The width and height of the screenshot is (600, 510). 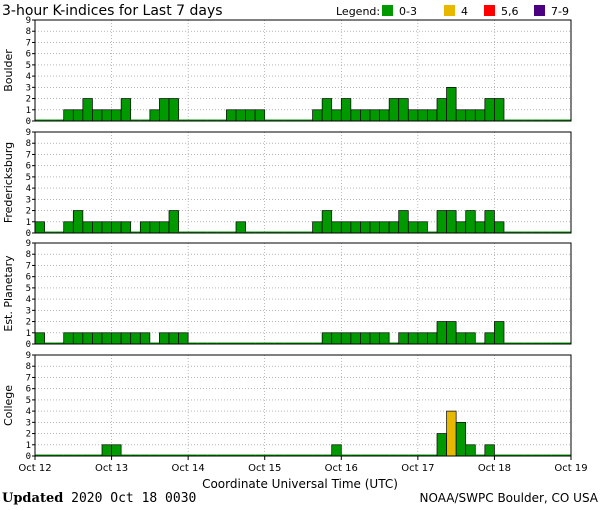 I want to click on ytick-1-8: 8, so click(x=28, y=144).